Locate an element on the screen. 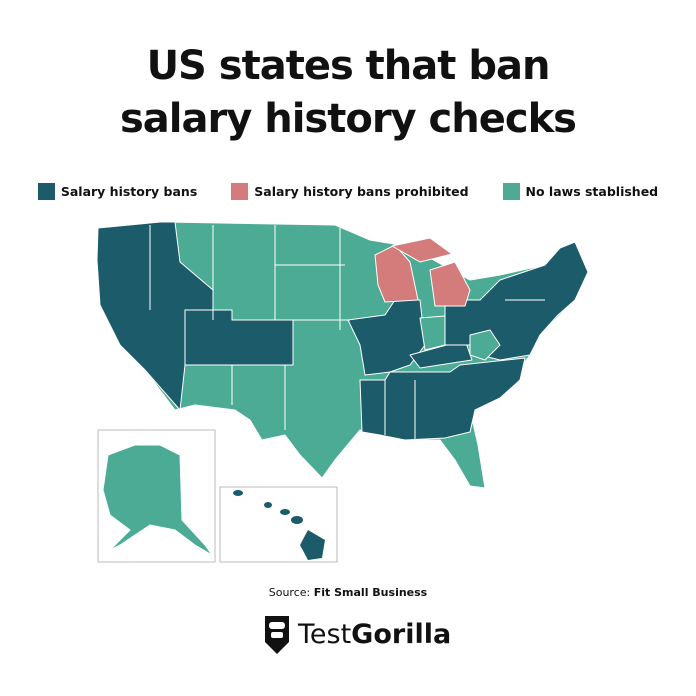  title-line: US states that ban is located at coordinates (348, 66).